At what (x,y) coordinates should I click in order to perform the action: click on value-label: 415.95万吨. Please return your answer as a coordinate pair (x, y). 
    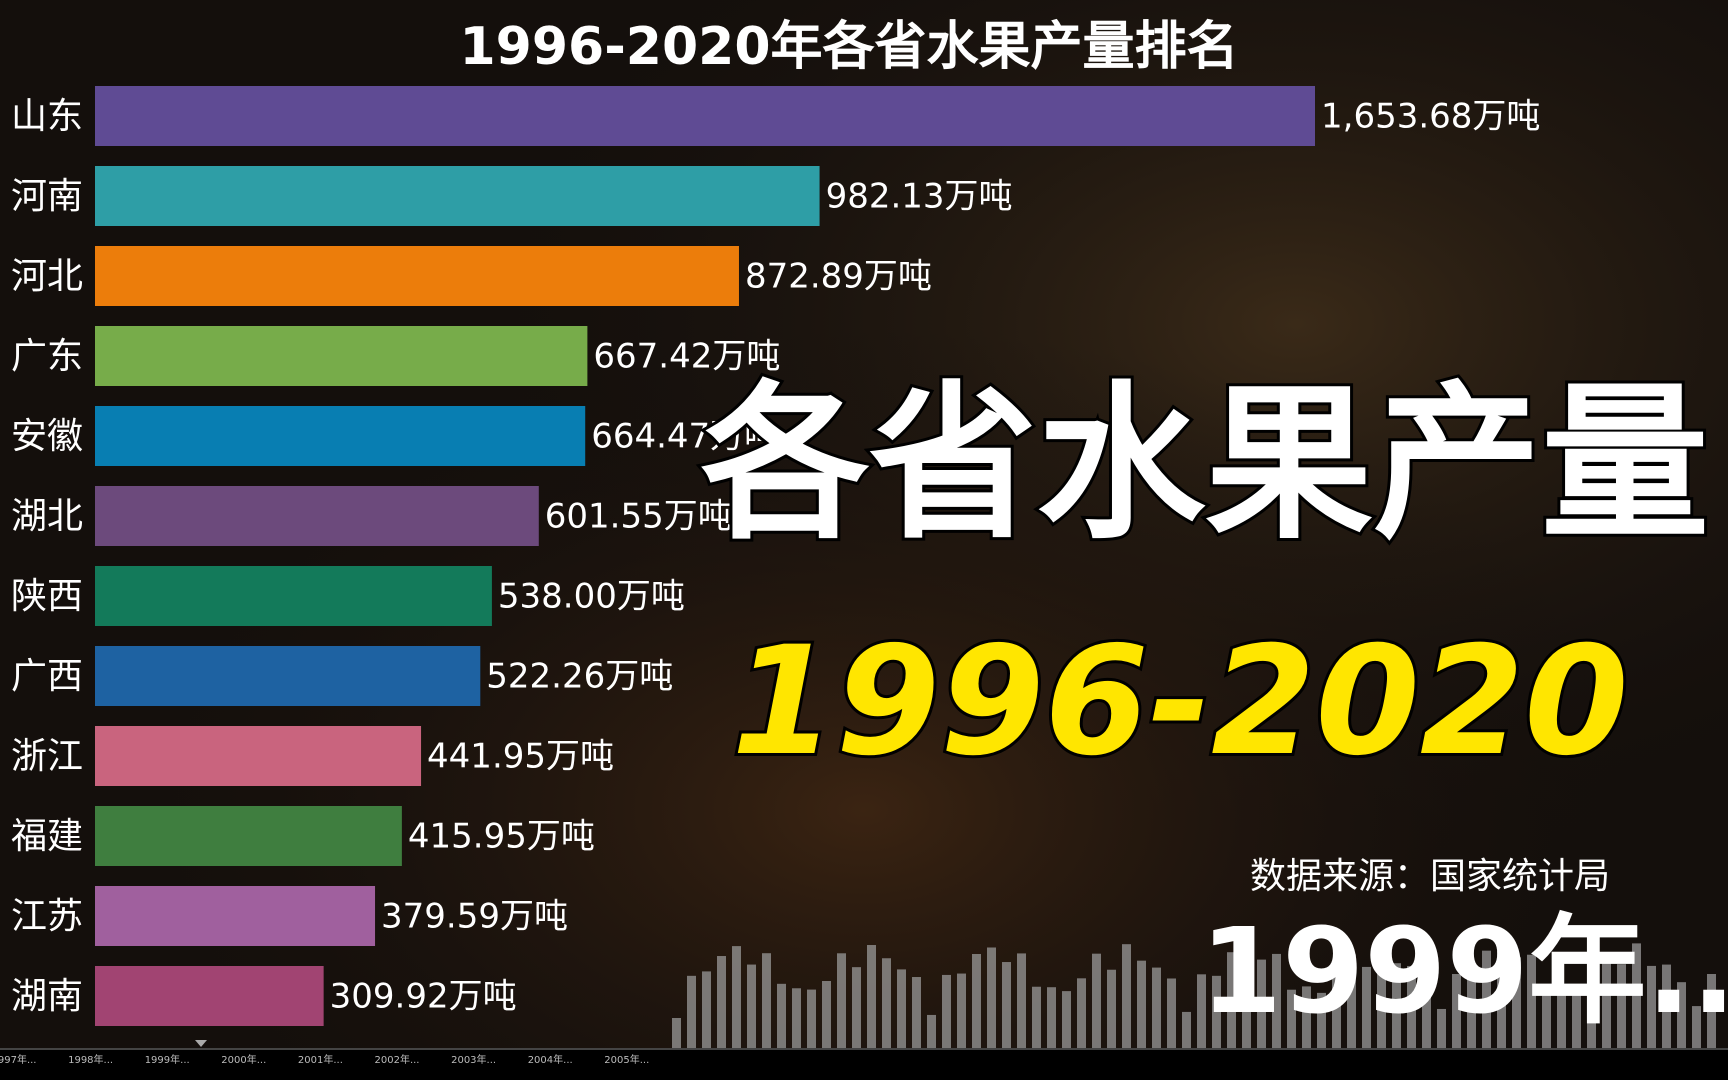
    Looking at the image, I should click on (501, 837).